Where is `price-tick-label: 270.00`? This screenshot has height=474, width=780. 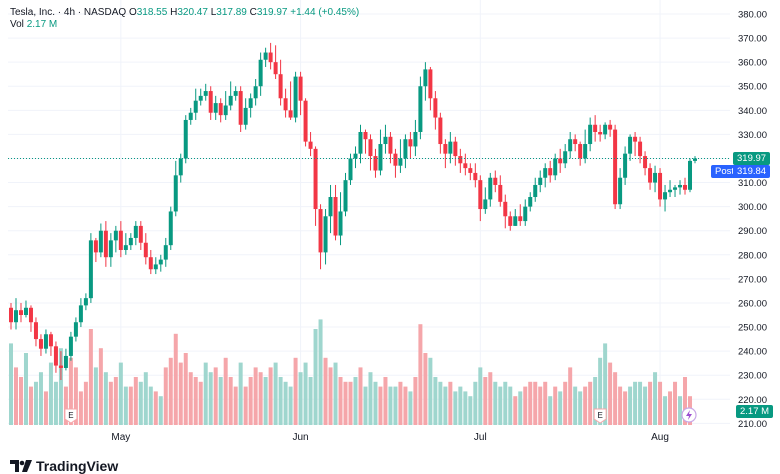 price-tick-label: 270.00 is located at coordinates (752, 279).